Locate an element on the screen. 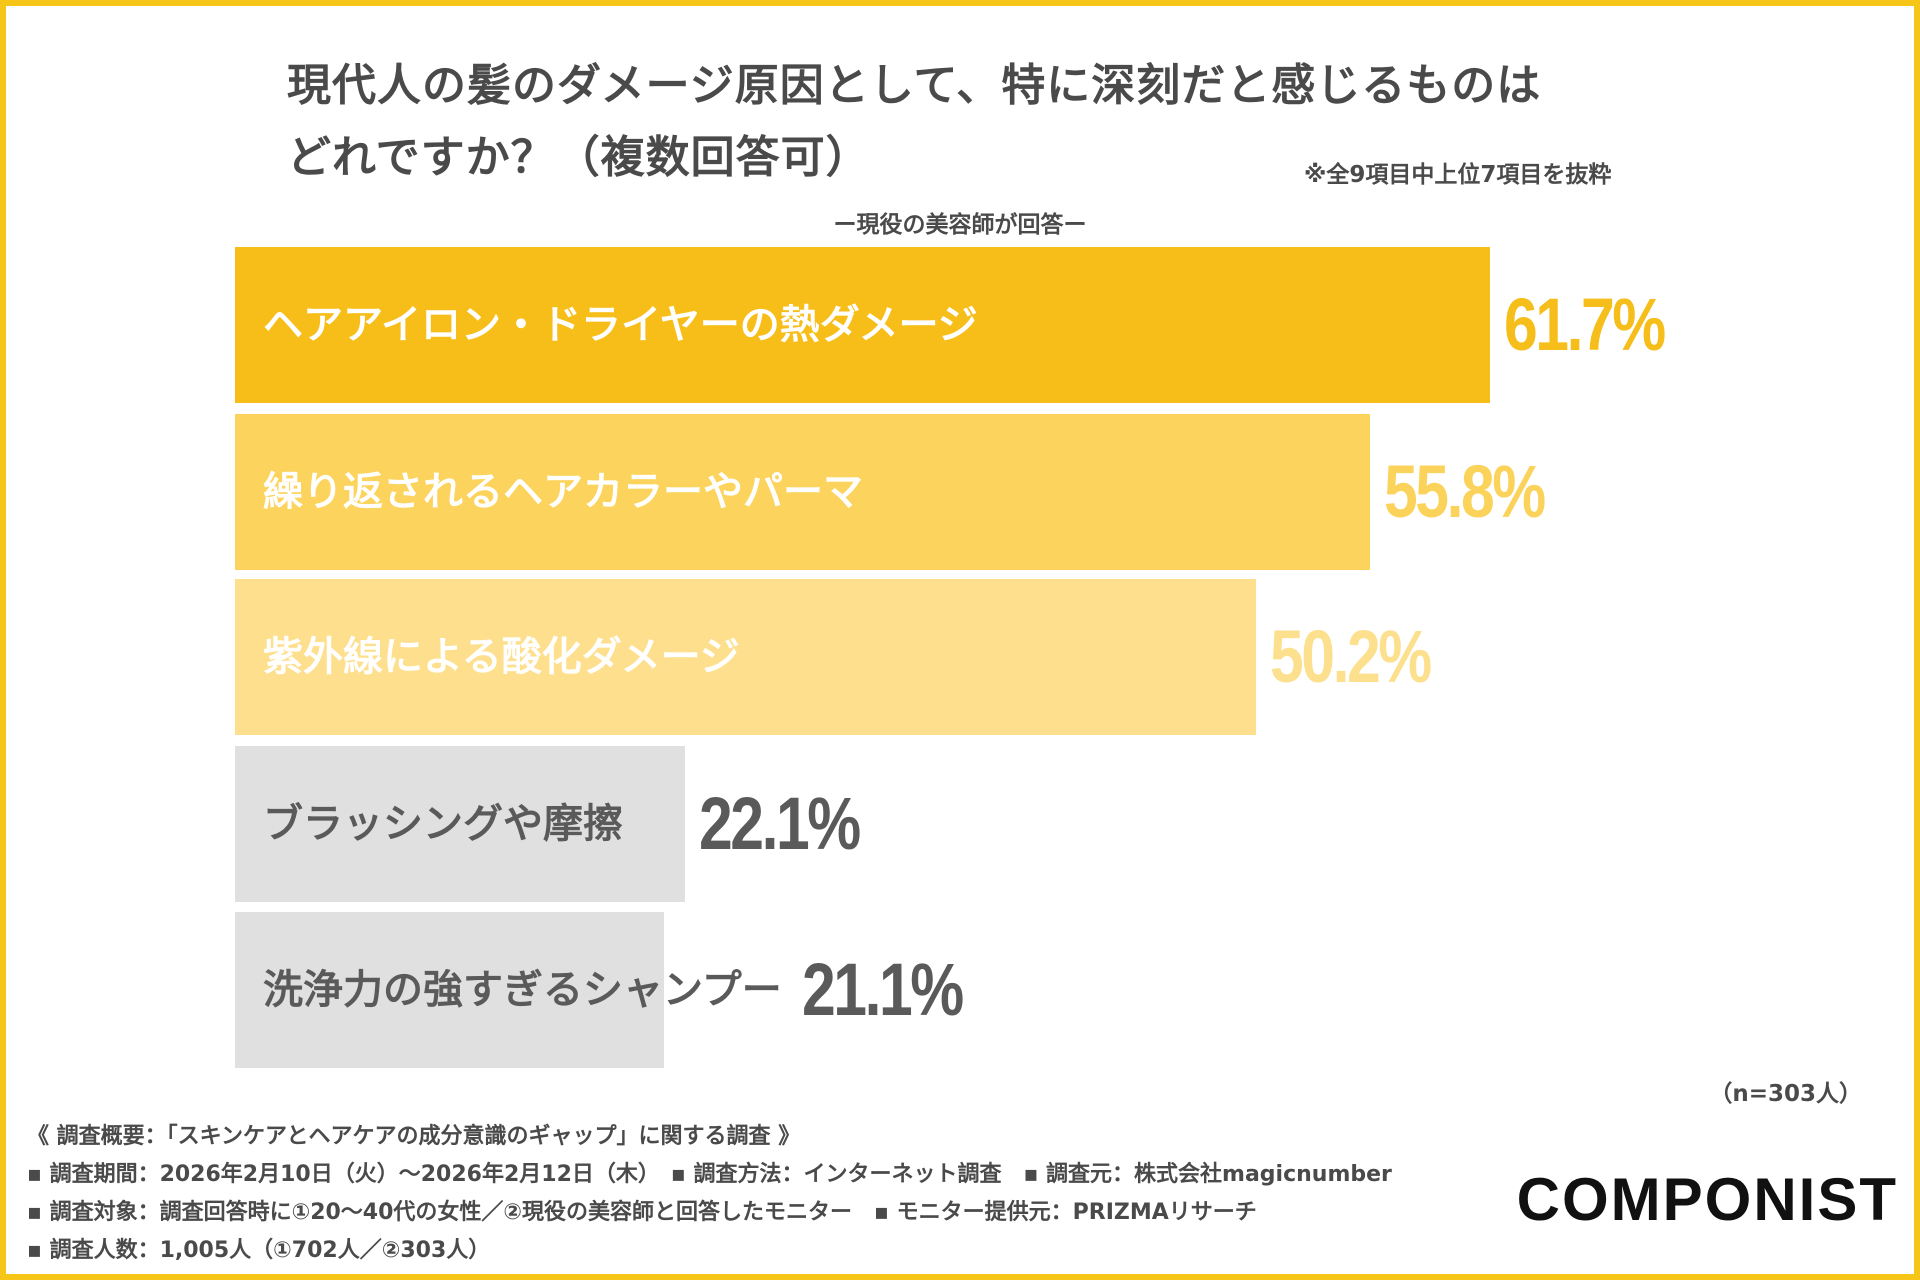 This screenshot has width=1920, height=1280. title-line-2: どれですか？（複数回答可） is located at coordinates (579, 157).